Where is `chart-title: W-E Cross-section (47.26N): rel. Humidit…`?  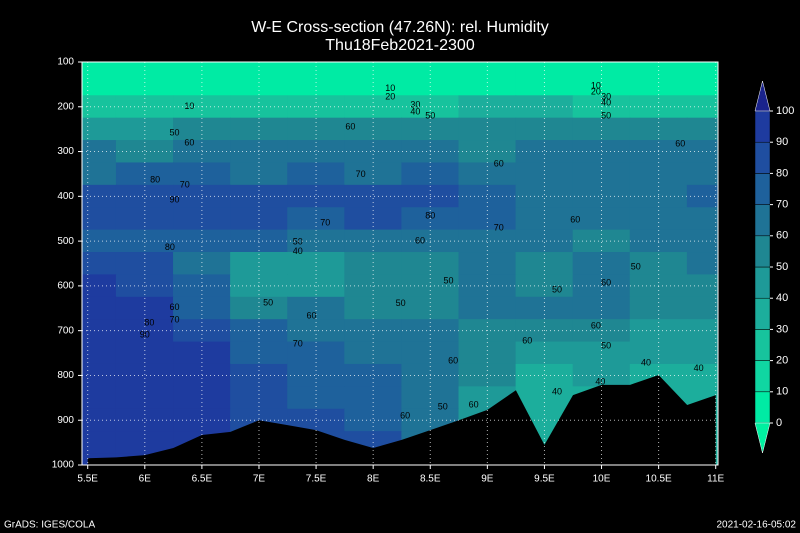 chart-title: W-E Cross-section (47.26N): rel. Humidit… is located at coordinates (400, 27).